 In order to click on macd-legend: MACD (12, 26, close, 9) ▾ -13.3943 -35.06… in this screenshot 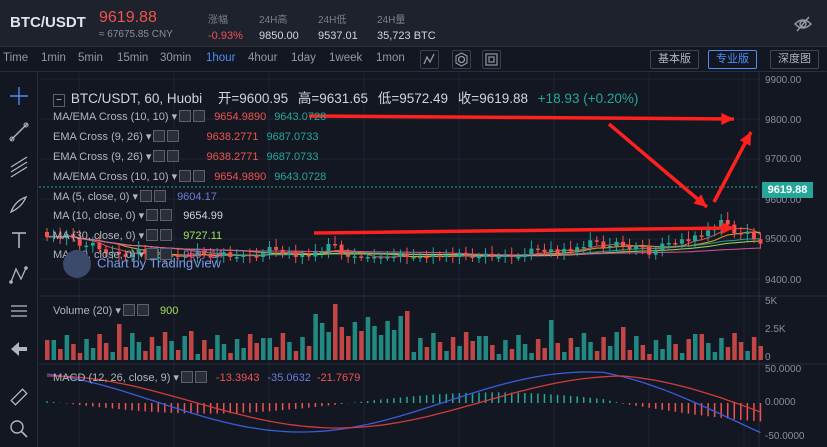, I will do `click(207, 377)`.